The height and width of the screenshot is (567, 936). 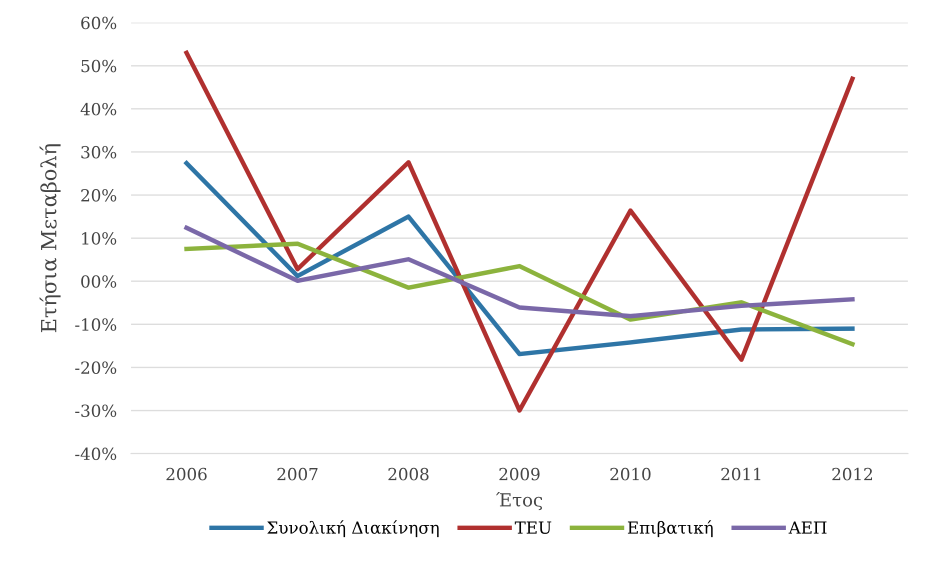 I want to click on x-tick-label: 2010, so click(x=630, y=474).